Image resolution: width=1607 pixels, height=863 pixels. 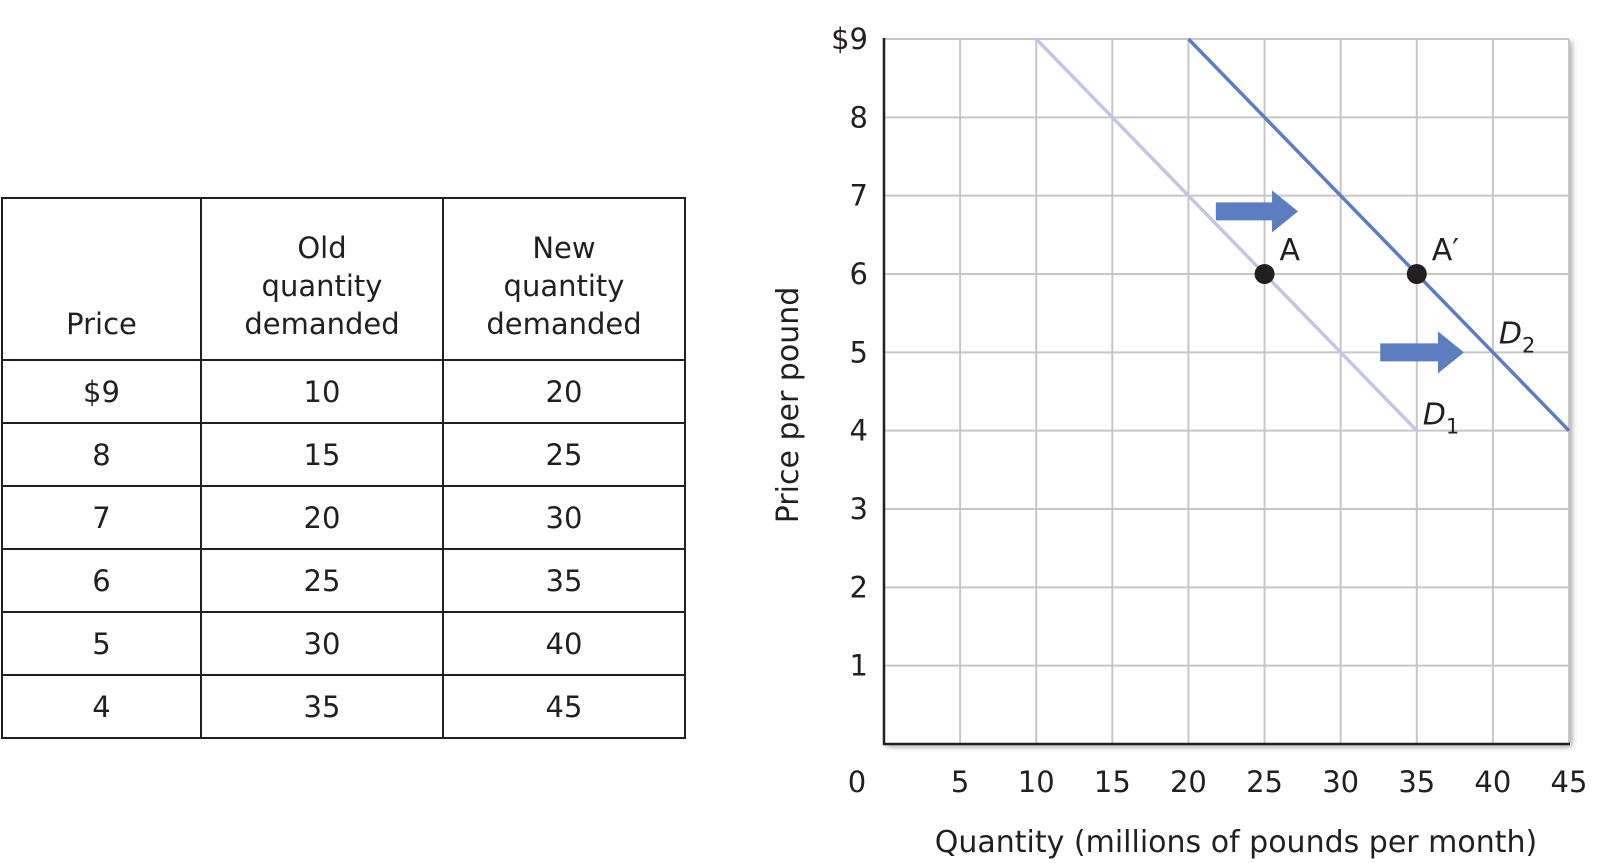 What do you see at coordinates (564, 279) in the screenshot?
I see `header-new-quantity: New quantity demanded` at bounding box center [564, 279].